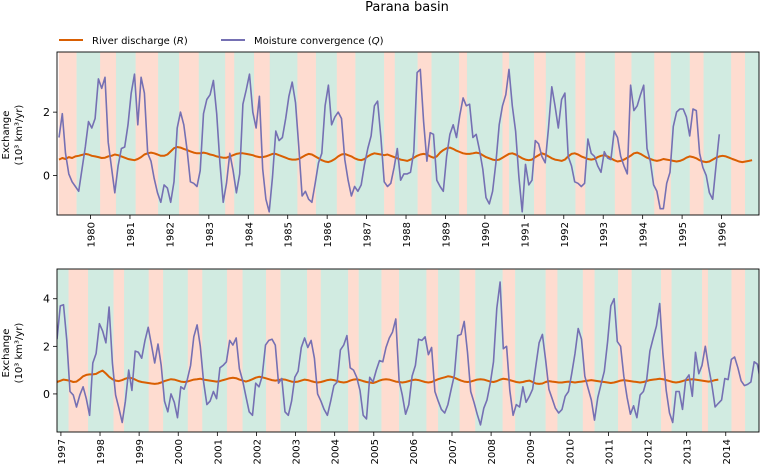  Describe the element at coordinates (688, 451) in the screenshot. I see `x-tick-label: 2013` at that location.